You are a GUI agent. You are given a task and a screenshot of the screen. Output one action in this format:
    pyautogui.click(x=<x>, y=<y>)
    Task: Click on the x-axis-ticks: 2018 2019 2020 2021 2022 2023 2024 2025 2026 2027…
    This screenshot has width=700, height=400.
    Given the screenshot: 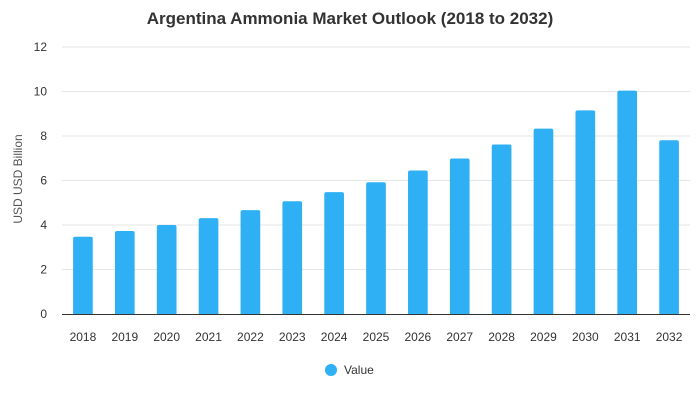 What is the action you would take?
    pyautogui.click(x=376, y=337)
    